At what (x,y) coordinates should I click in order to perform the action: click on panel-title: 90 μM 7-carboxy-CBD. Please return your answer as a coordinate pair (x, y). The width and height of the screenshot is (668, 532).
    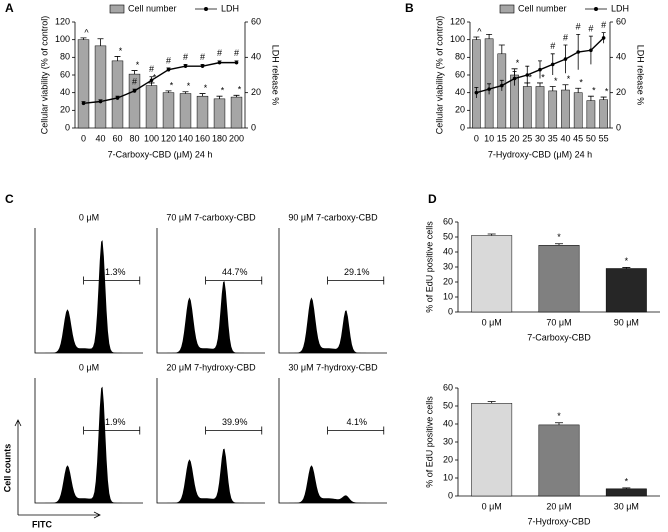
    Looking at the image, I should click on (333, 217).